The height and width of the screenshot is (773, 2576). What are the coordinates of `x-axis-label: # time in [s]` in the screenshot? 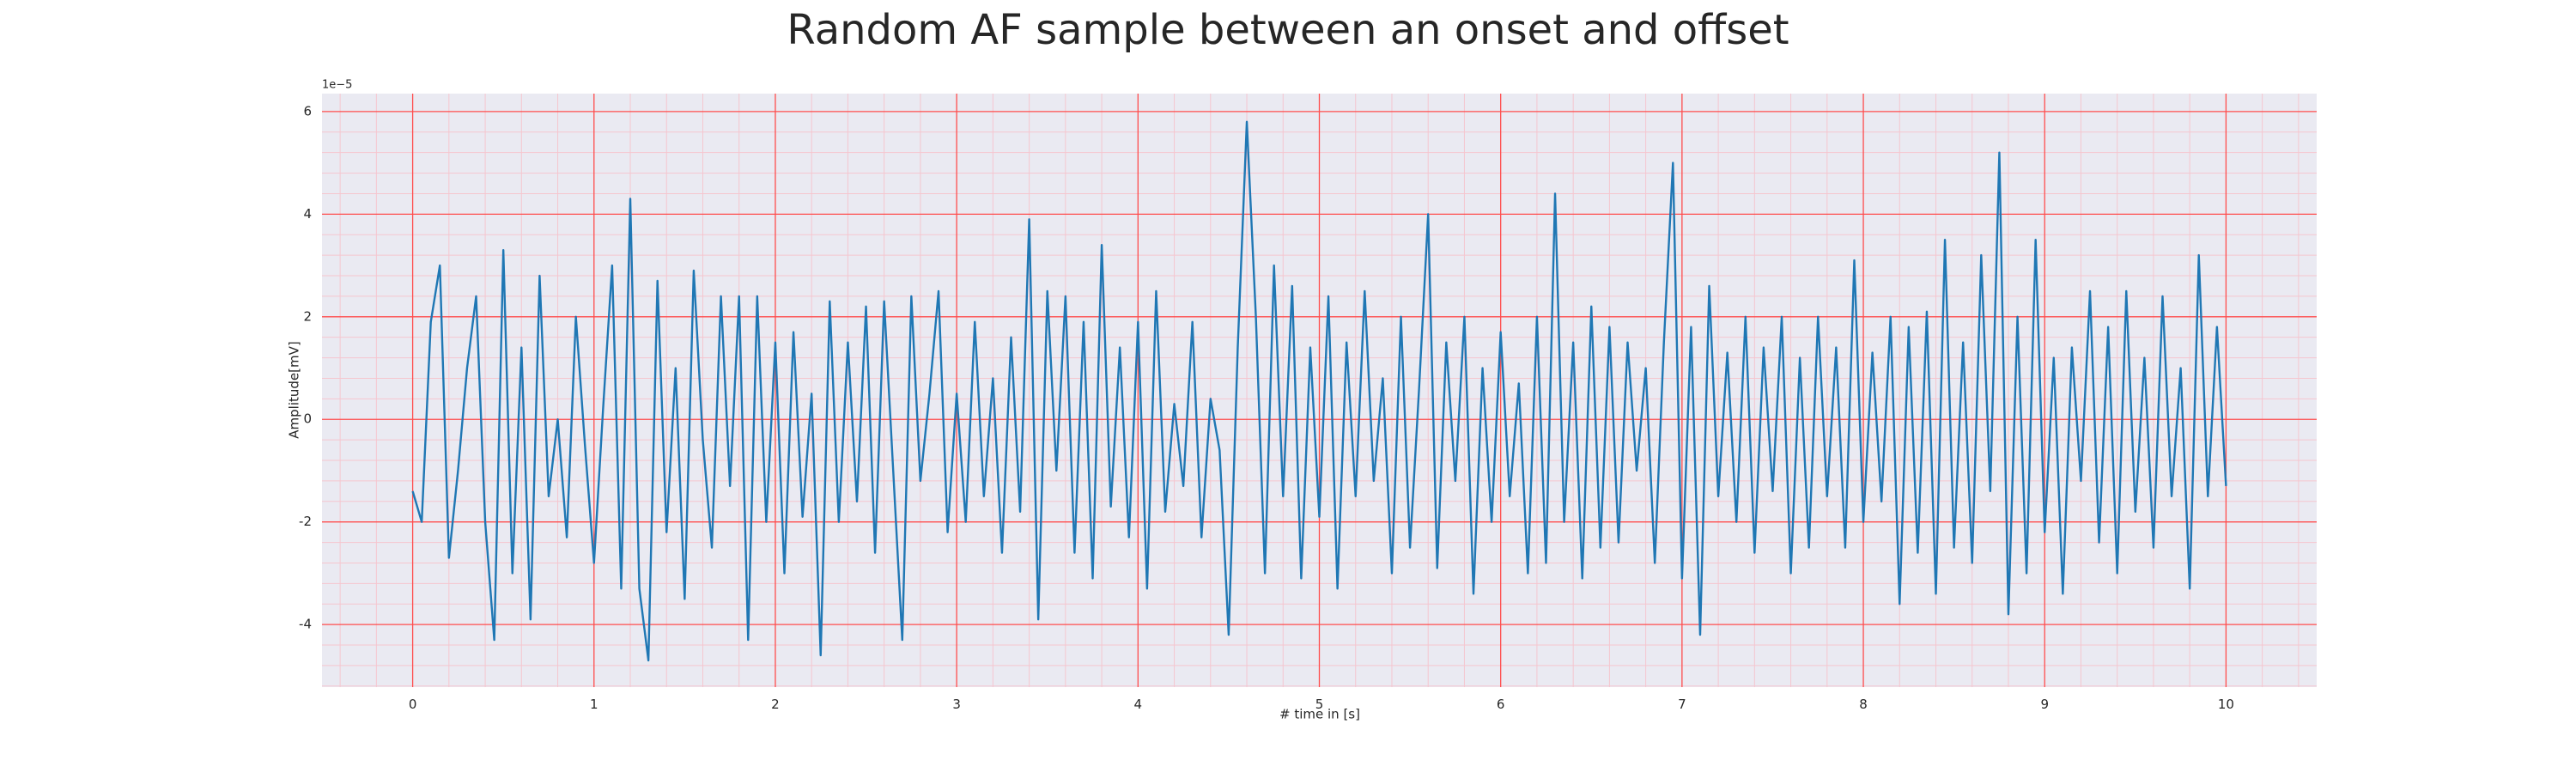 It's located at (1319, 714).